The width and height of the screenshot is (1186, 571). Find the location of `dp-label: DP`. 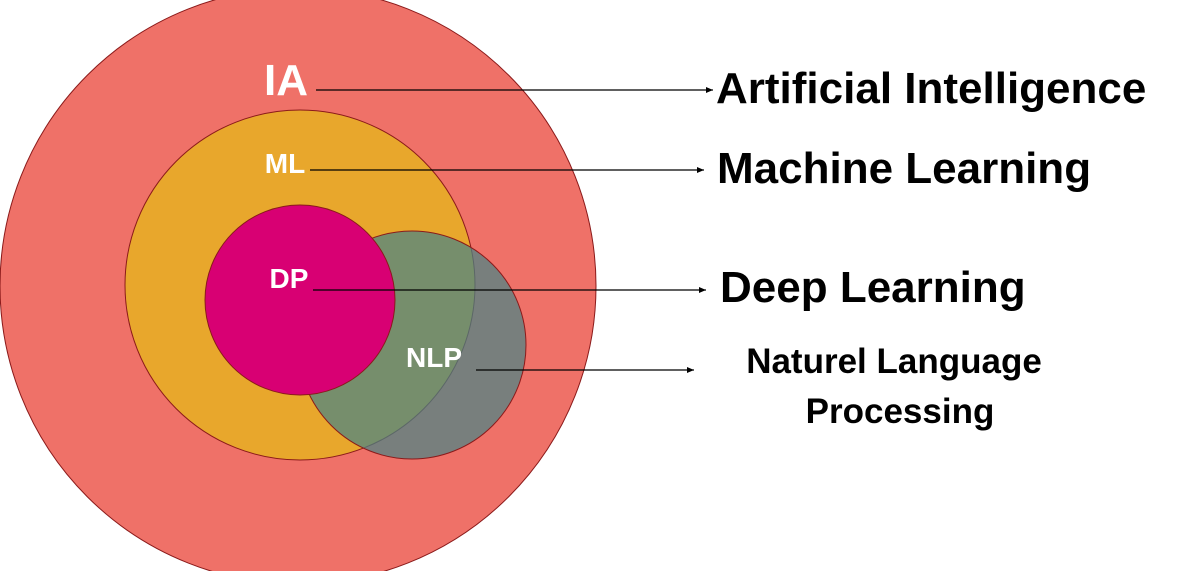

dp-label: DP is located at coordinates (289, 278).